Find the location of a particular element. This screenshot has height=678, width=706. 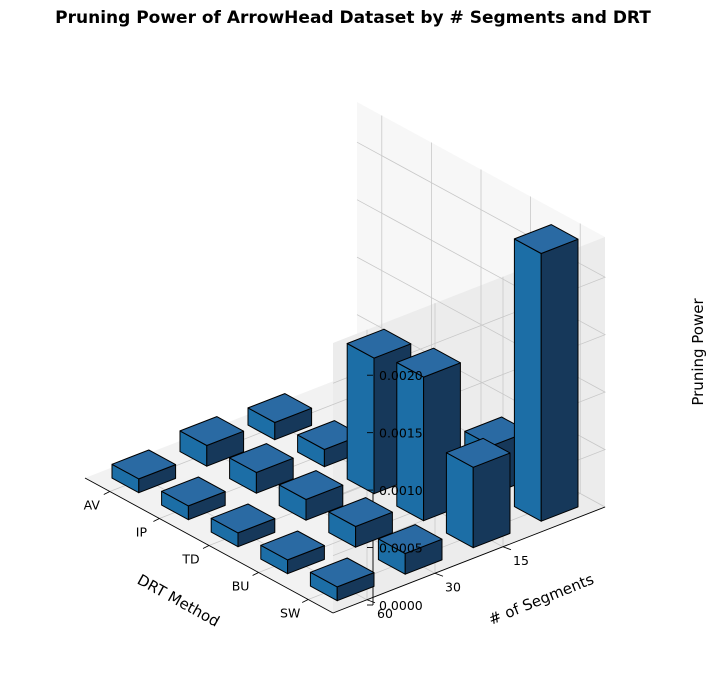

gridline-z is located at coordinates (469, 262).